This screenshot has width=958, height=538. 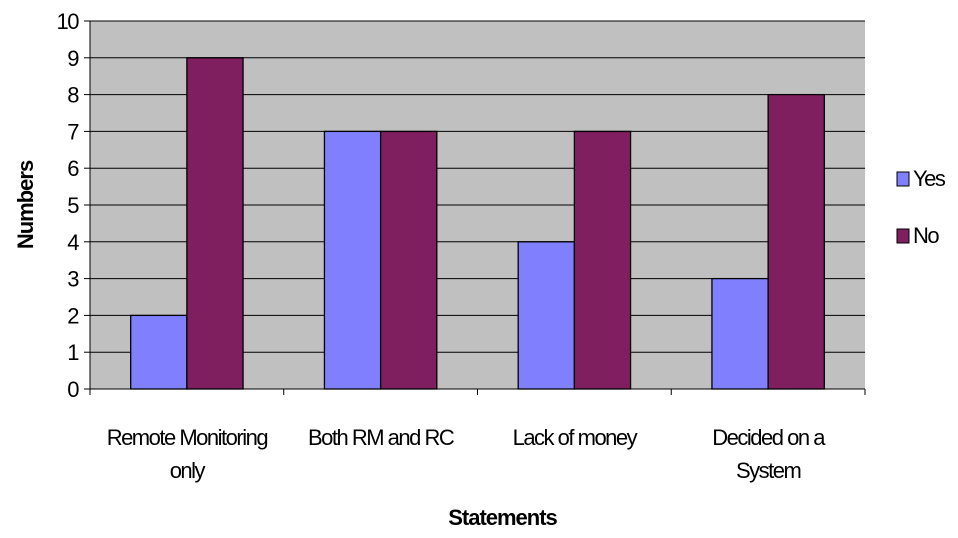 I want to click on x-axis-title: Statements, so click(x=502, y=517).